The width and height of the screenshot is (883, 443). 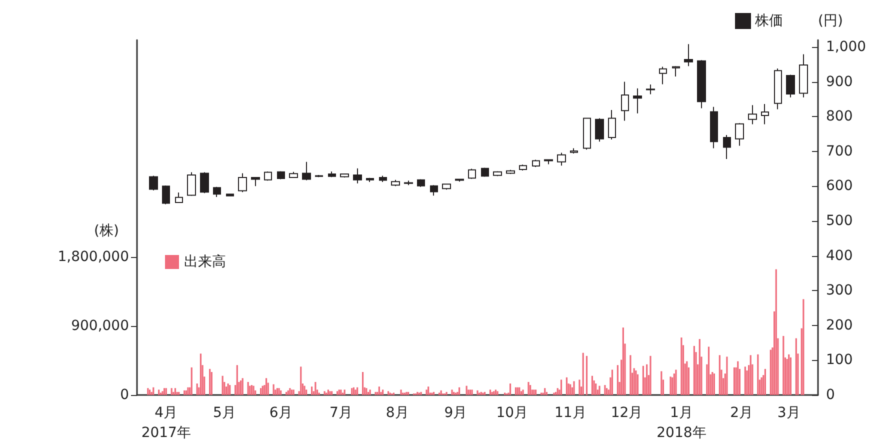 What do you see at coordinates (626, 413) in the screenshot?
I see `x-tick-label: 12月` at bounding box center [626, 413].